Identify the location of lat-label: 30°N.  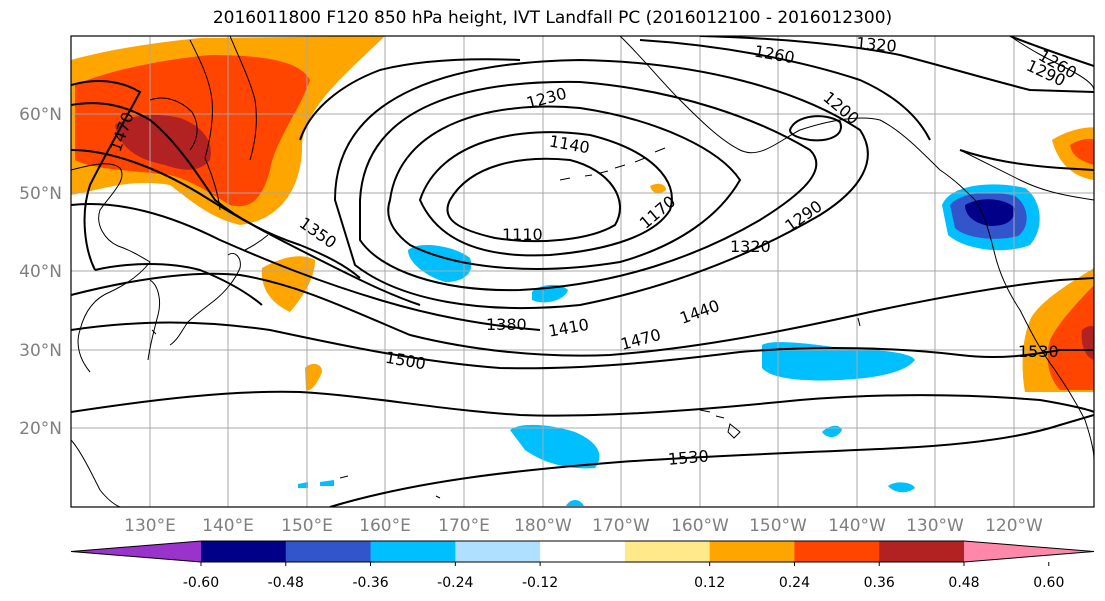
(40, 351).